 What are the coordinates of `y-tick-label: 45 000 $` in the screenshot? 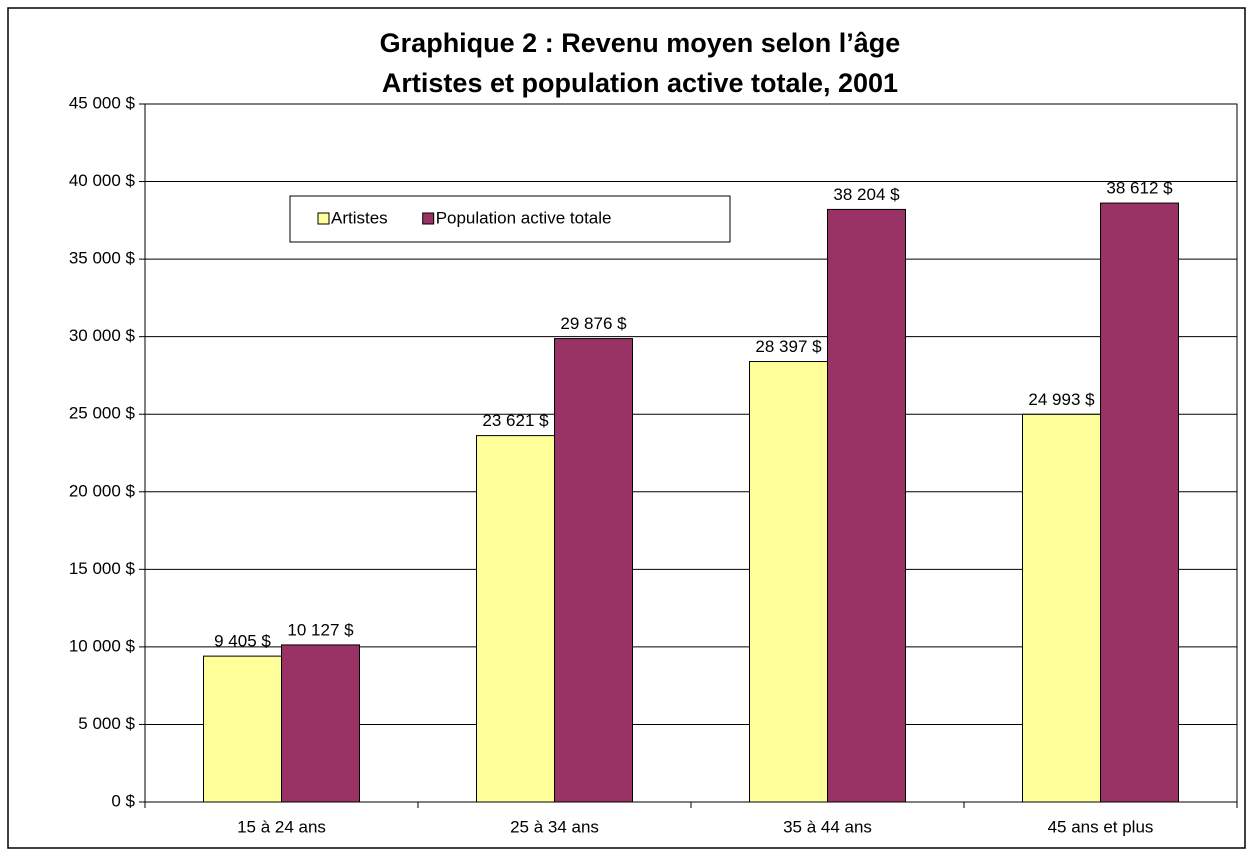 It's located at (102, 102).